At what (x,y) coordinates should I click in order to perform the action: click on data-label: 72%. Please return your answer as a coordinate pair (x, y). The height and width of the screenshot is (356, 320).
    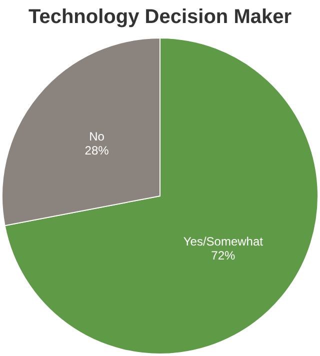
    Looking at the image, I should click on (223, 255).